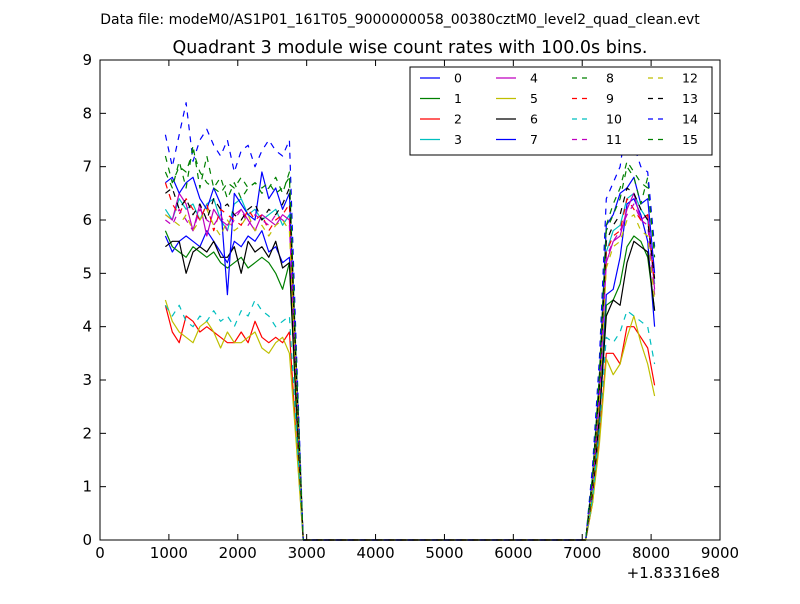  What do you see at coordinates (375, 553) in the screenshot?
I see `x-tick-label: 4000` at bounding box center [375, 553].